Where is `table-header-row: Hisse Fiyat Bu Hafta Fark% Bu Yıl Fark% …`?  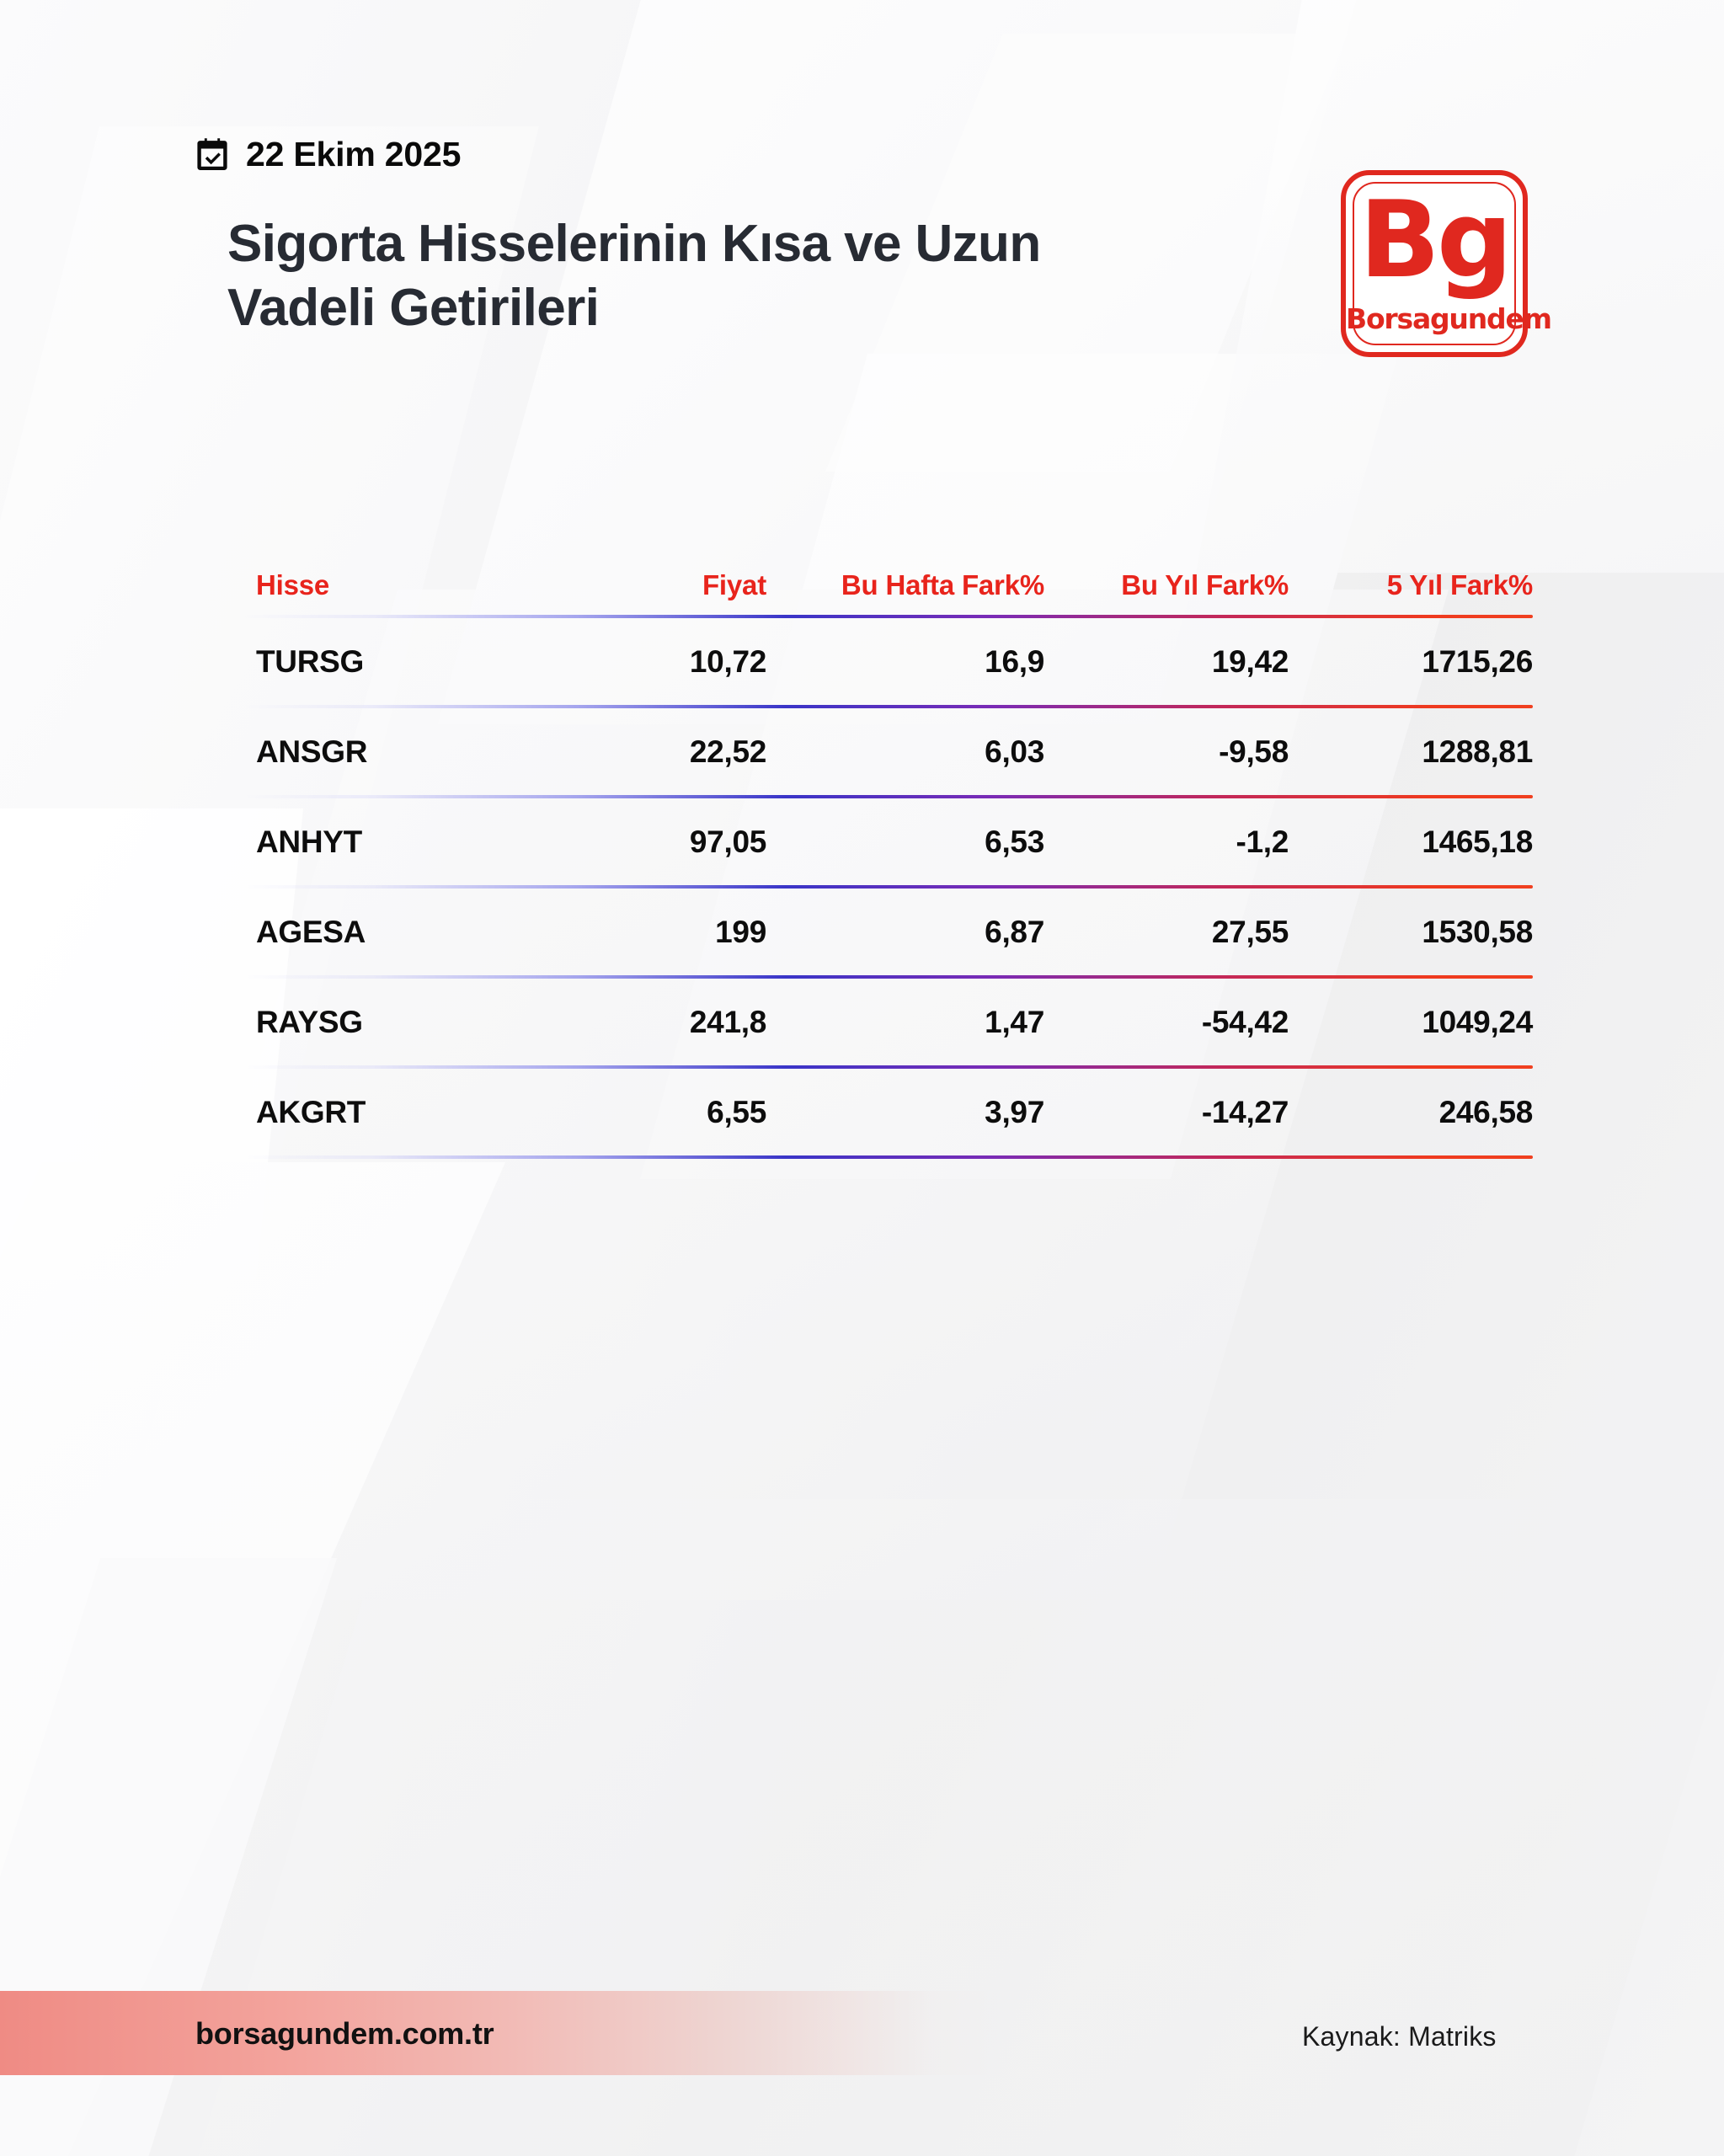
table-header-row: Hisse Fiyat Bu Hafta Fark% Bu Yıl Fark% … is located at coordinates (888, 585).